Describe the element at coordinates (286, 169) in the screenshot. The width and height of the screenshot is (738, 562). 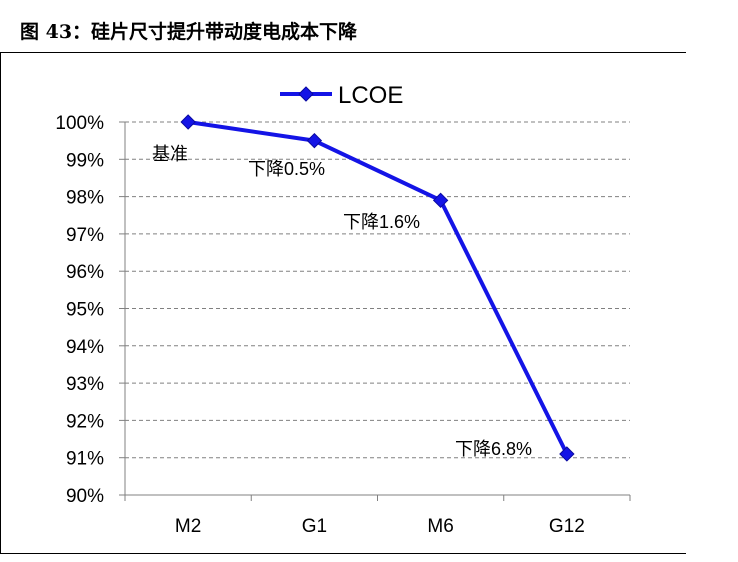
I see `data-annotation: 下降0.5%` at that location.